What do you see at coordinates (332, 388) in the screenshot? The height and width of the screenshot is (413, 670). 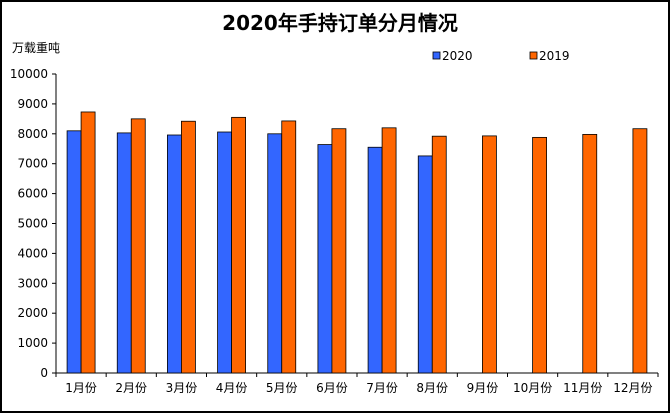 I see `x-category-label: 6月份` at bounding box center [332, 388].